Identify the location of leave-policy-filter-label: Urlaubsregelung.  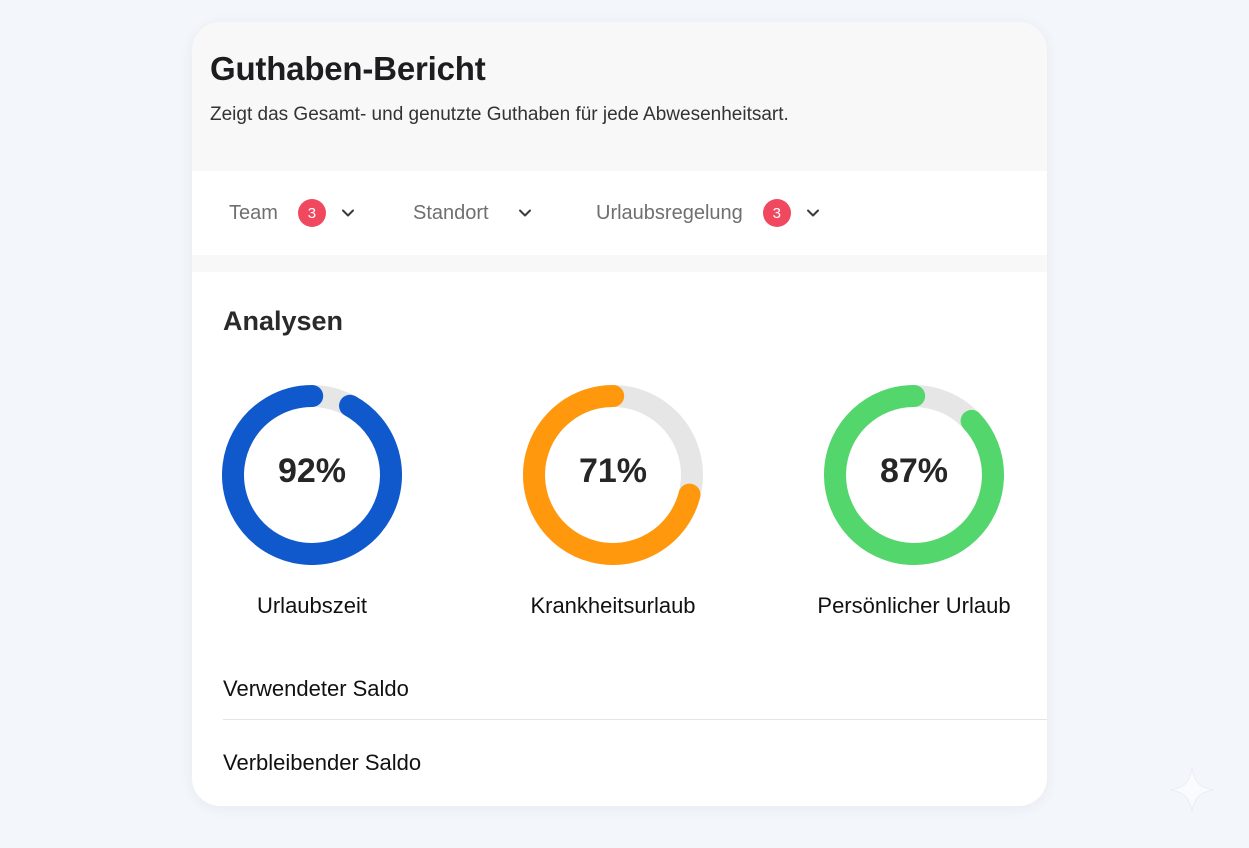
(669, 212).